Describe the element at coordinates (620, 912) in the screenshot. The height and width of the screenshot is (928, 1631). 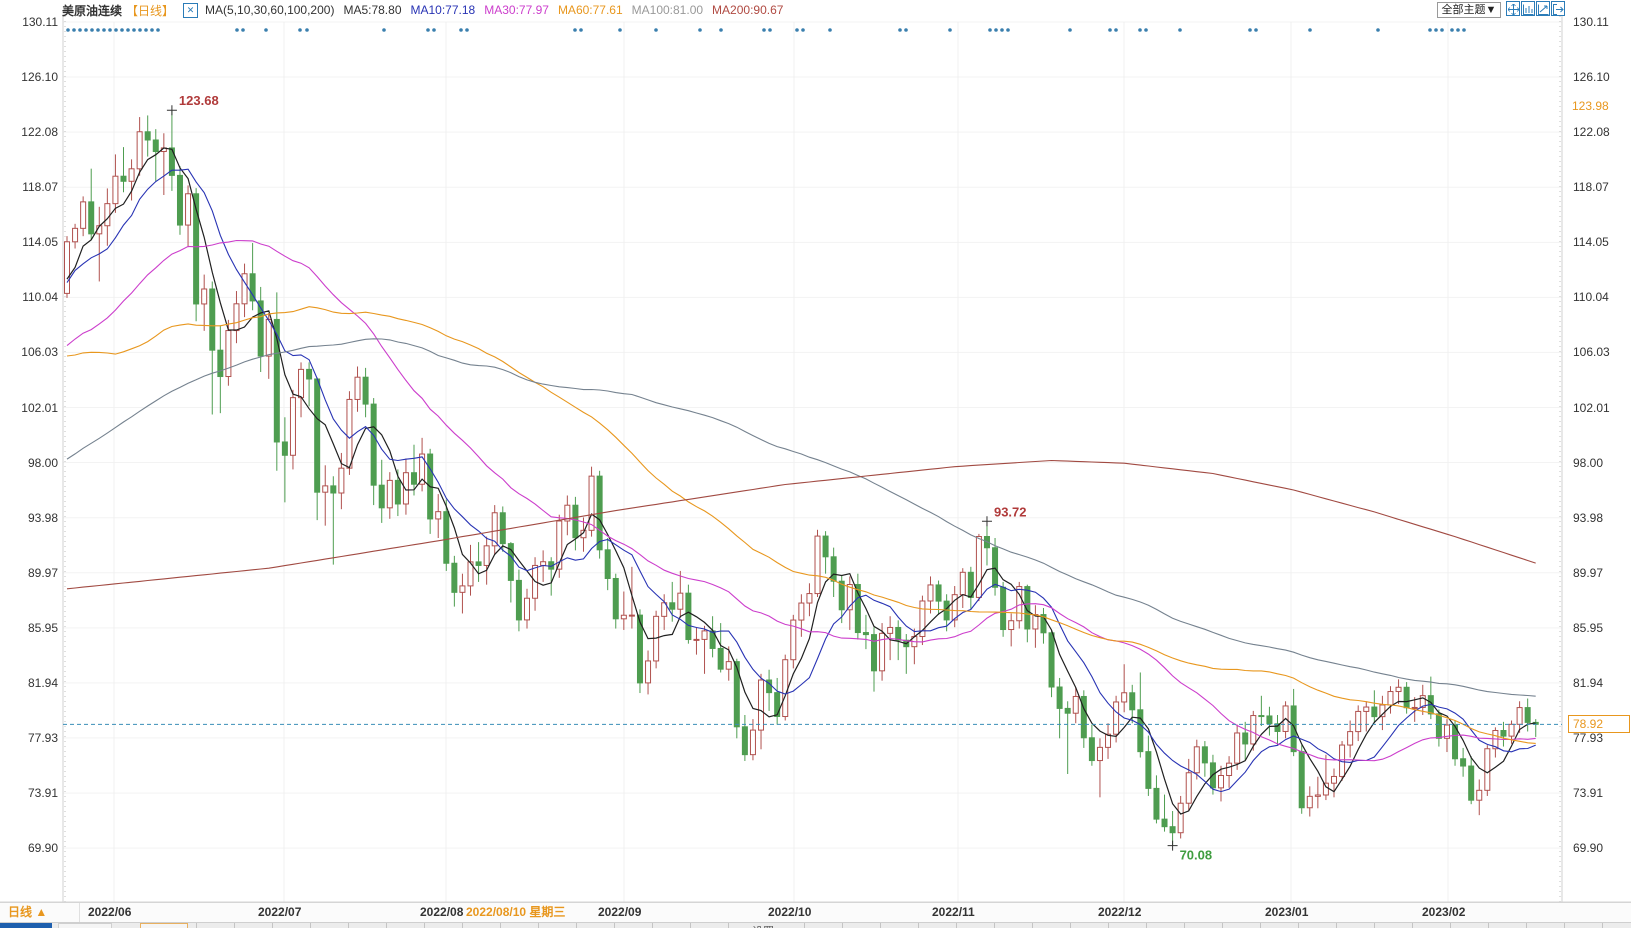
I see `x-tick-label: 2022/09` at that location.